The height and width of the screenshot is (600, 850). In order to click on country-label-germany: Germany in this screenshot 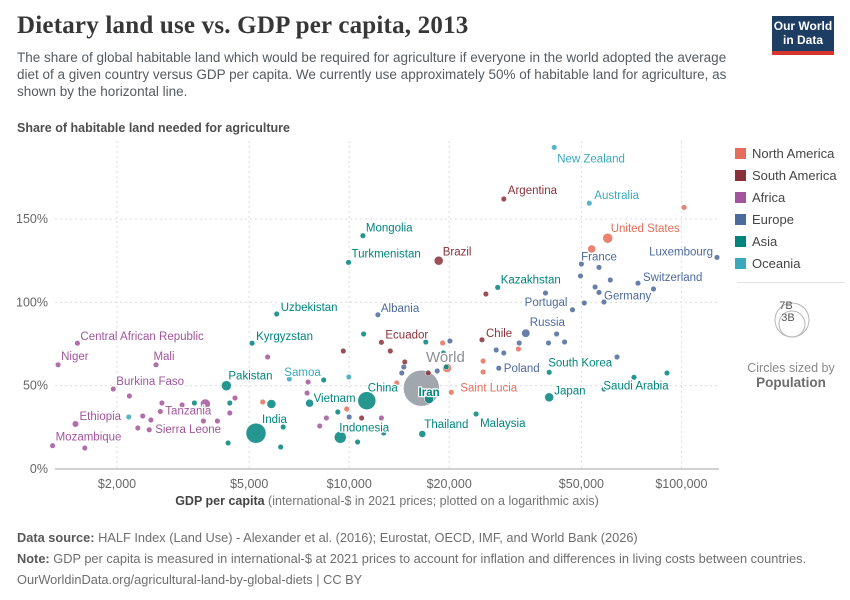, I will do `click(628, 296)`.